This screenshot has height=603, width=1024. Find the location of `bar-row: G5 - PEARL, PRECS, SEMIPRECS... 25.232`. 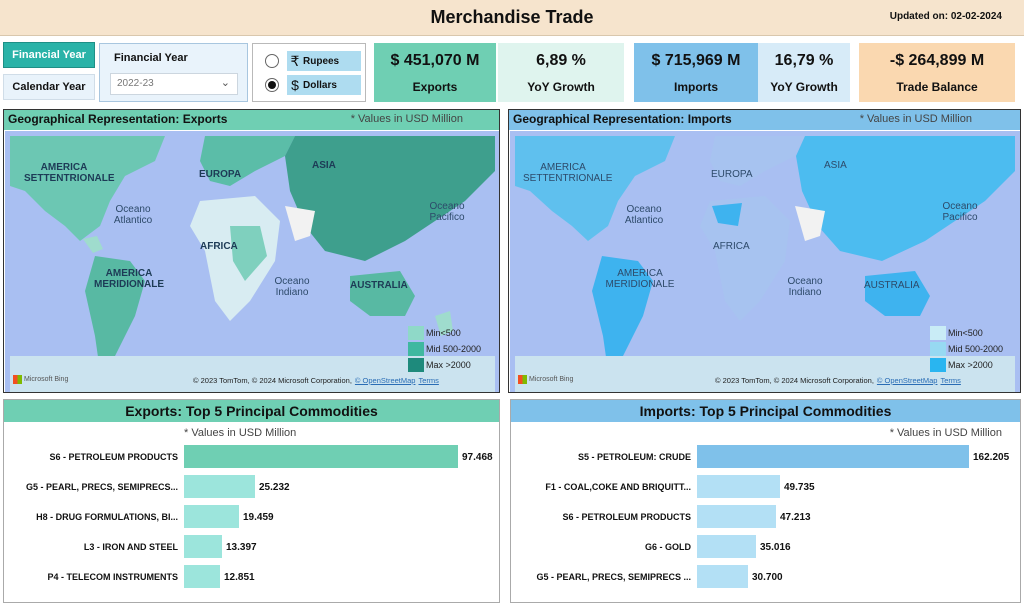

bar-row: G5 - PEARL, PRECS, SEMIPRECS... 25.232 is located at coordinates (251, 487).